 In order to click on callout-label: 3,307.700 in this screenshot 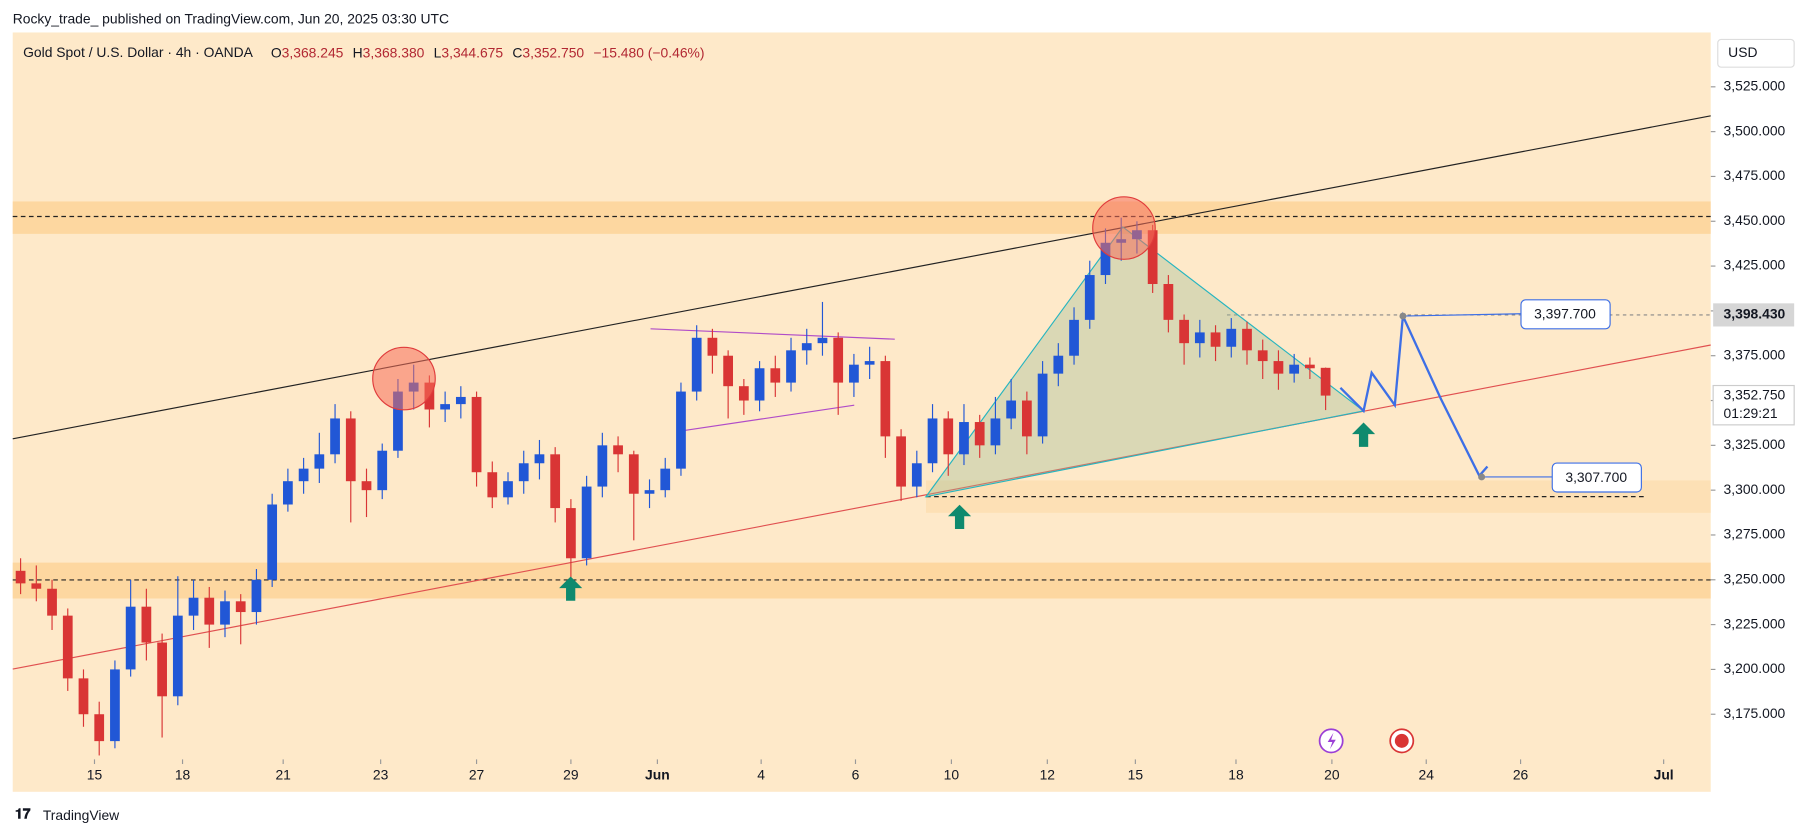, I will do `click(1596, 477)`.